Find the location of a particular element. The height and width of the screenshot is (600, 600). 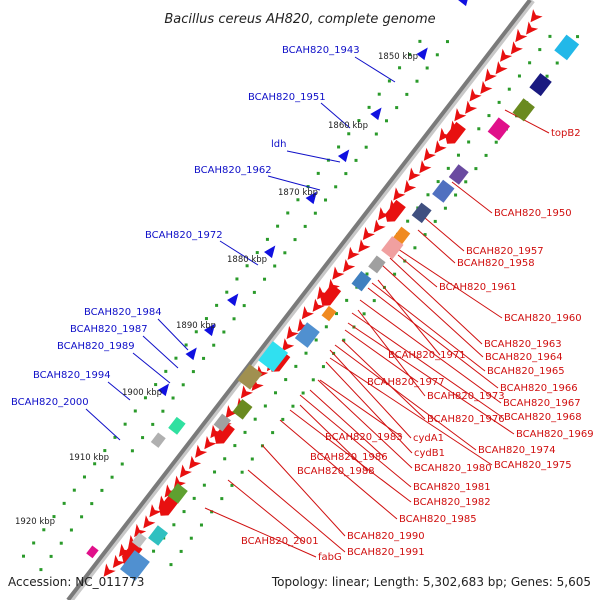

gene-label: BCAH820_1980 is located at coordinates (453, 468).